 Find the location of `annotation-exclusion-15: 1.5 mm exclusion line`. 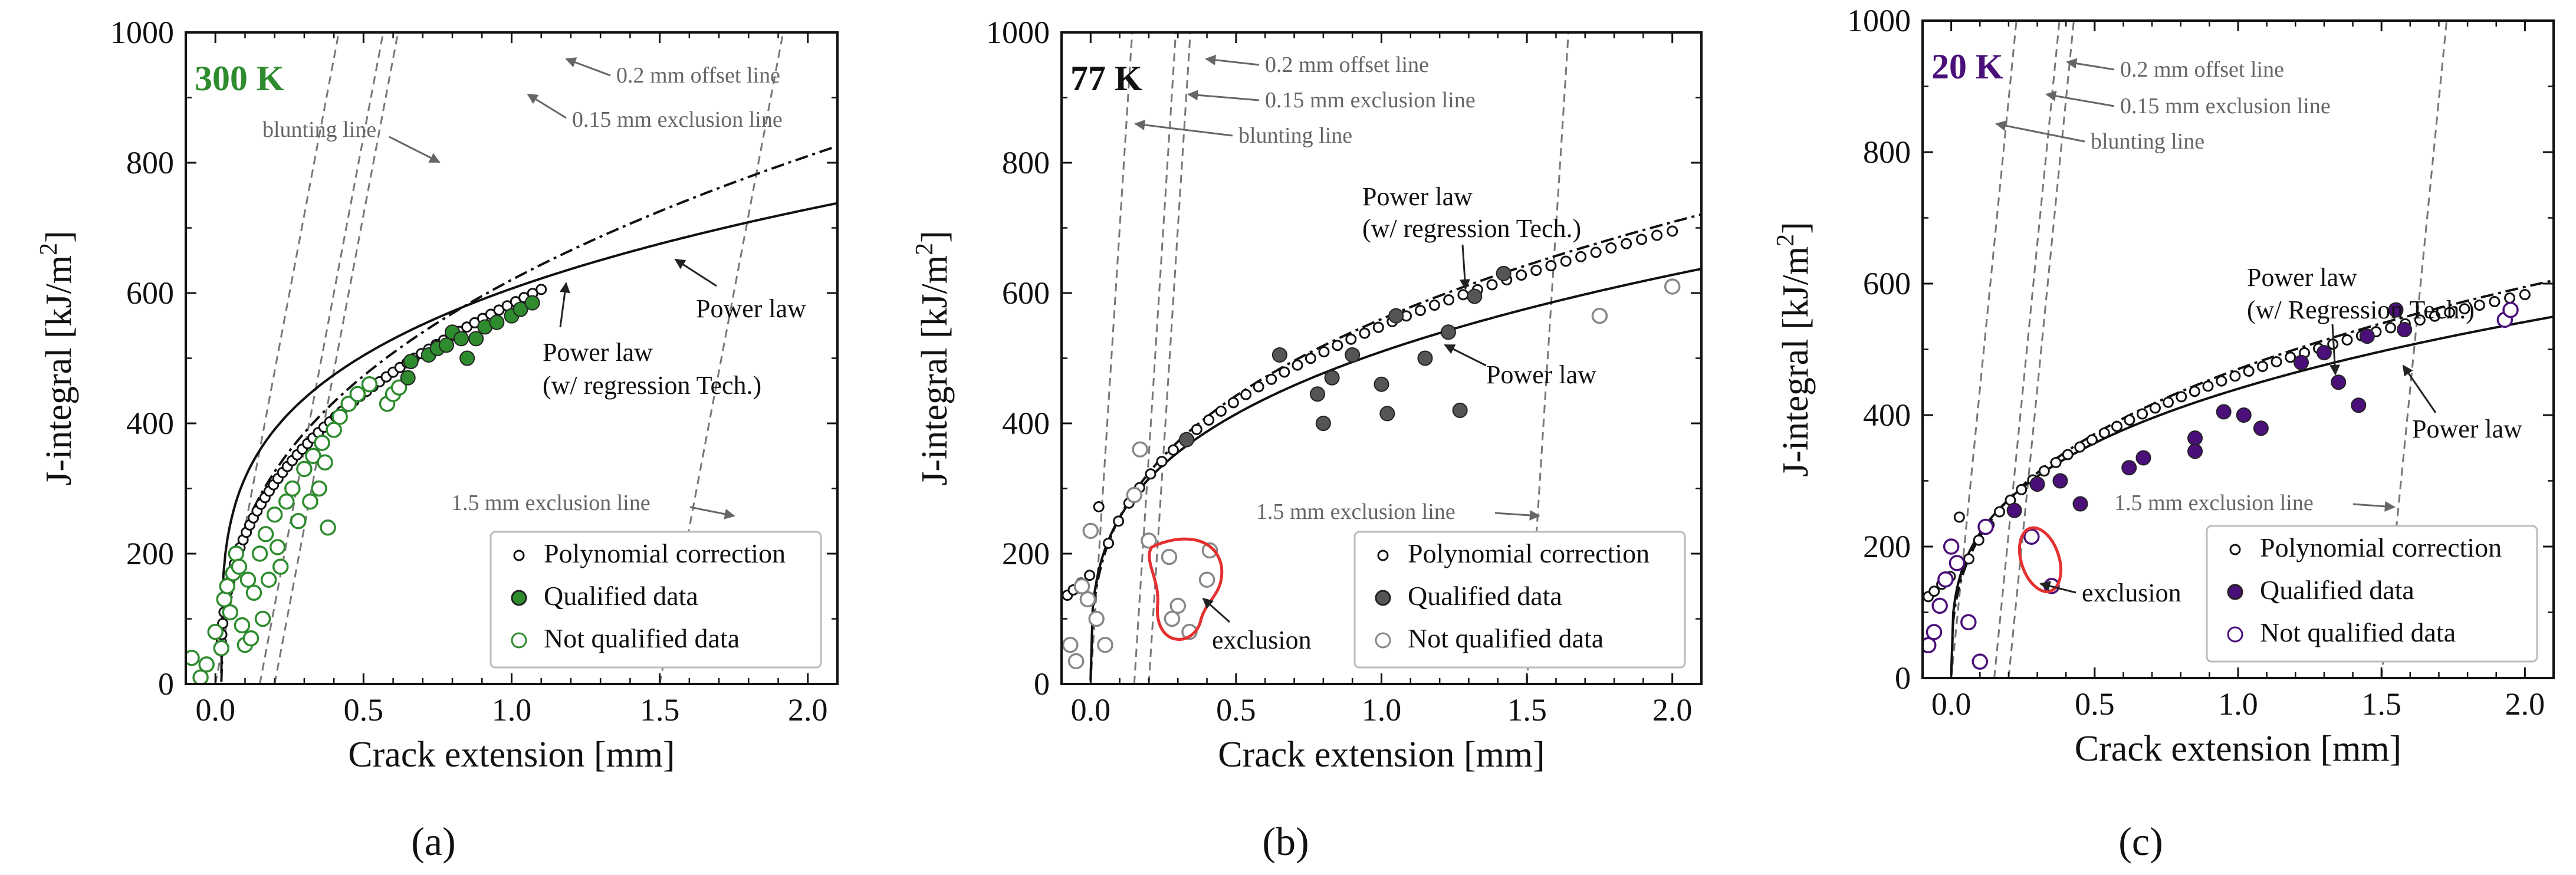

annotation-exclusion-15: 1.5 mm exclusion line is located at coordinates (2214, 503).